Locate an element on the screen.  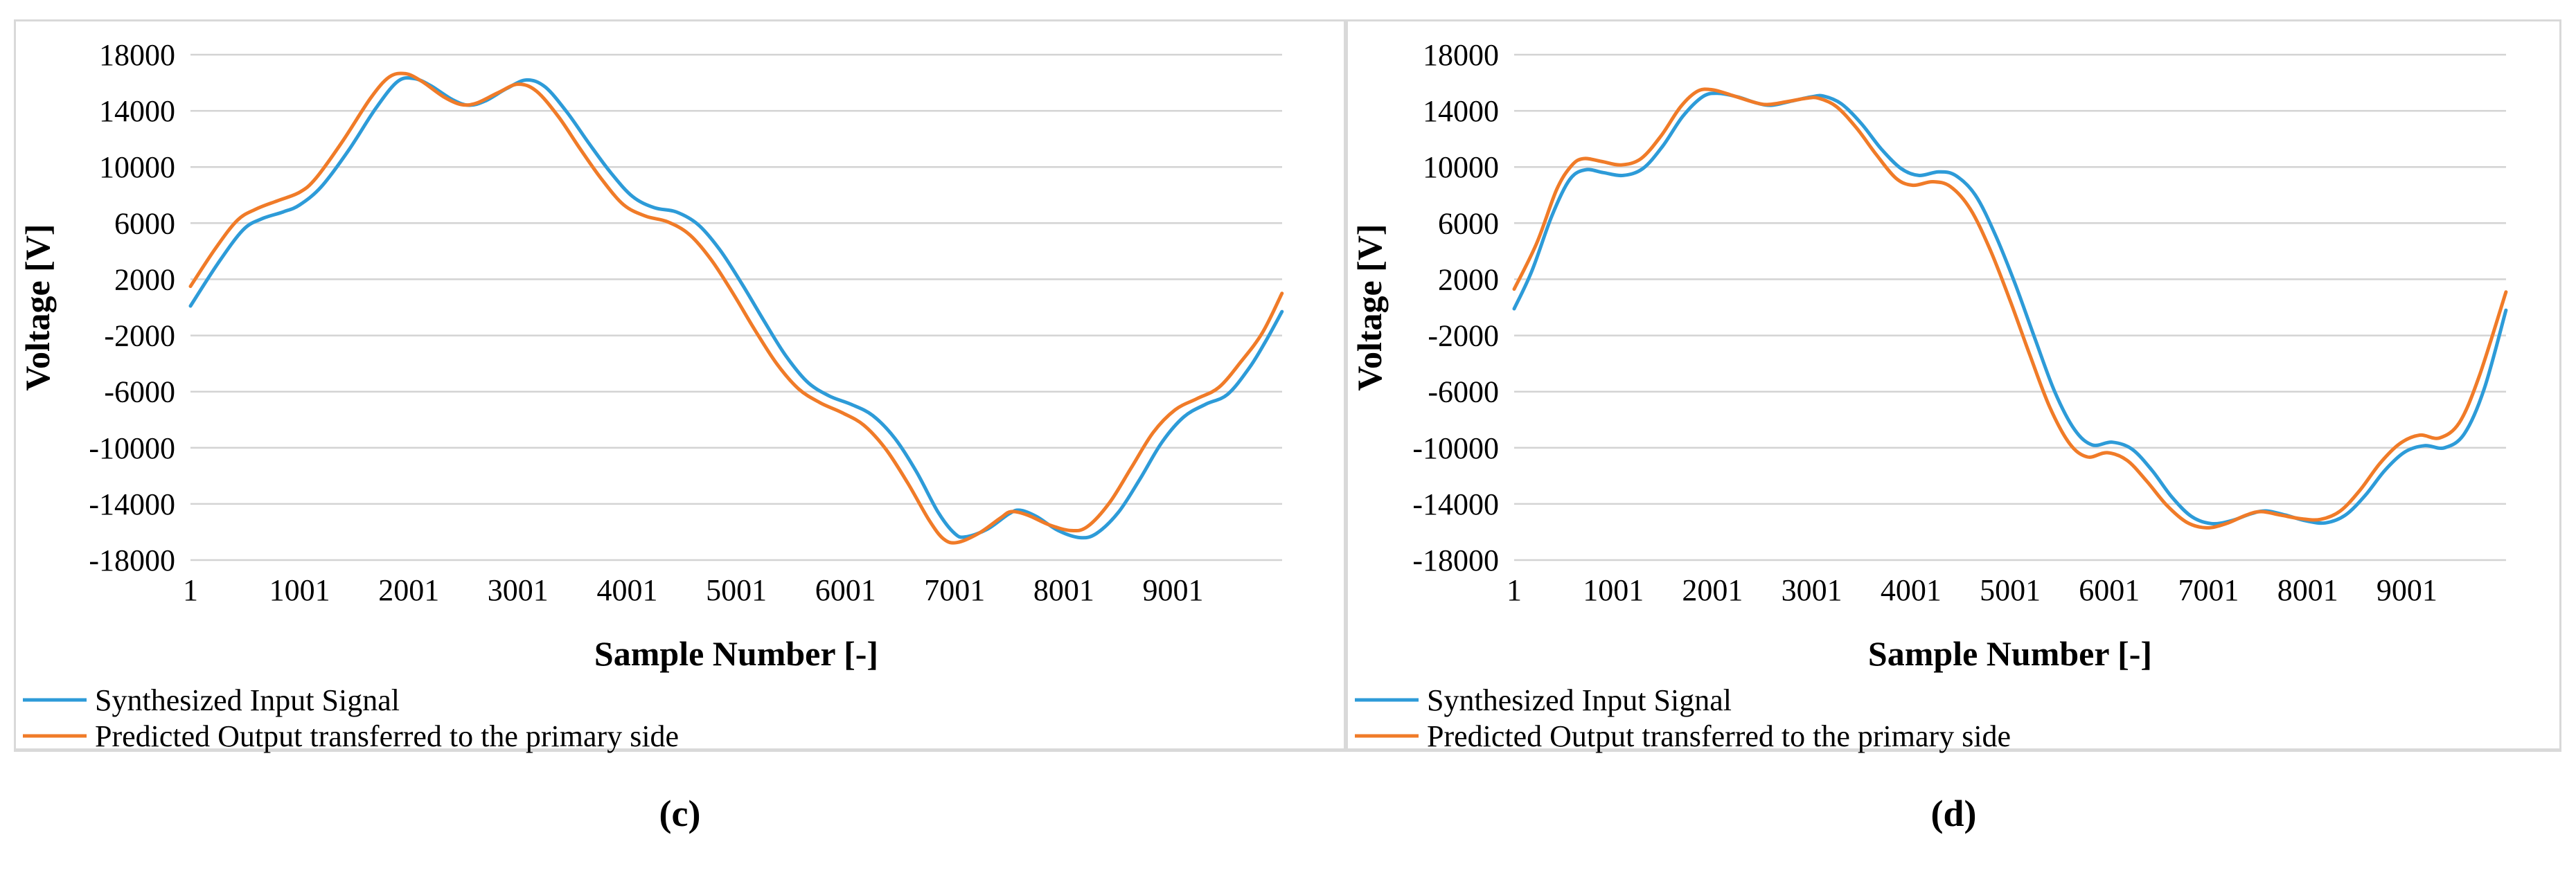
figure-label-d: (d) is located at coordinates (1953, 813).